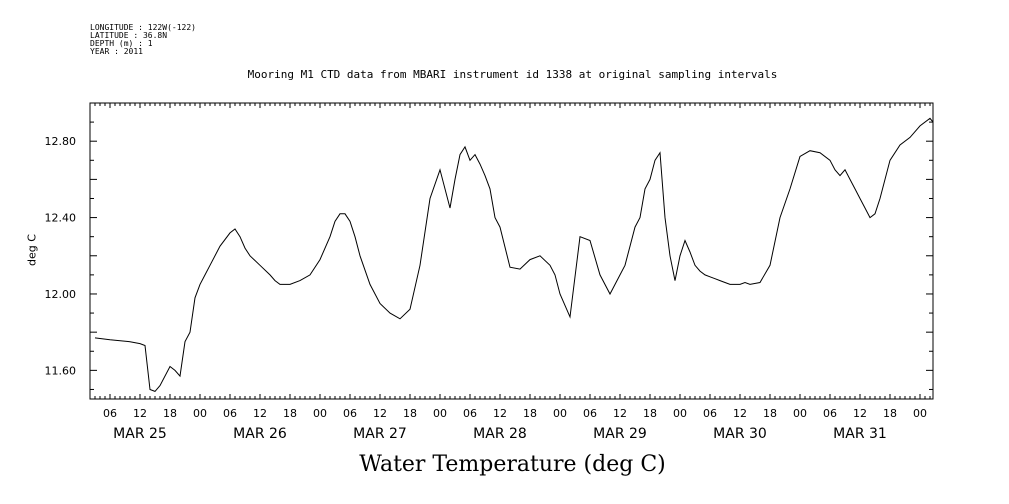  I want to click on variable-title: Water Temperature (deg C), so click(512, 464).